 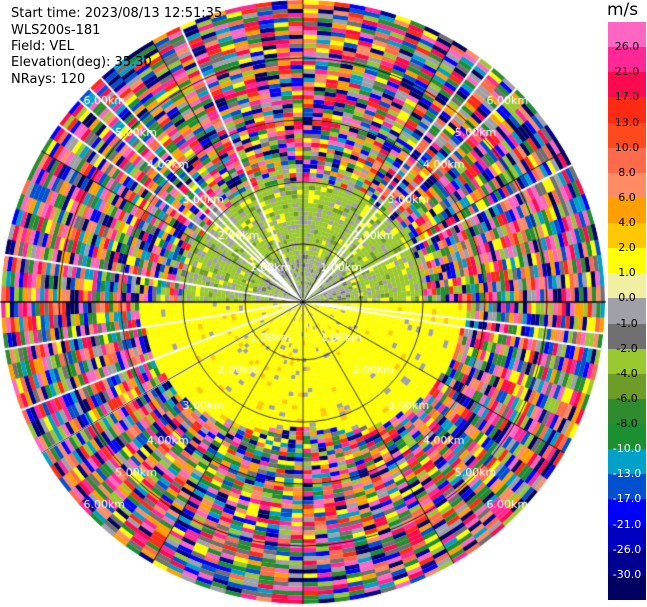 What do you see at coordinates (117, 13) in the screenshot?
I see `start-time-label: Start time: 2023/08/13 12:51:35` at bounding box center [117, 13].